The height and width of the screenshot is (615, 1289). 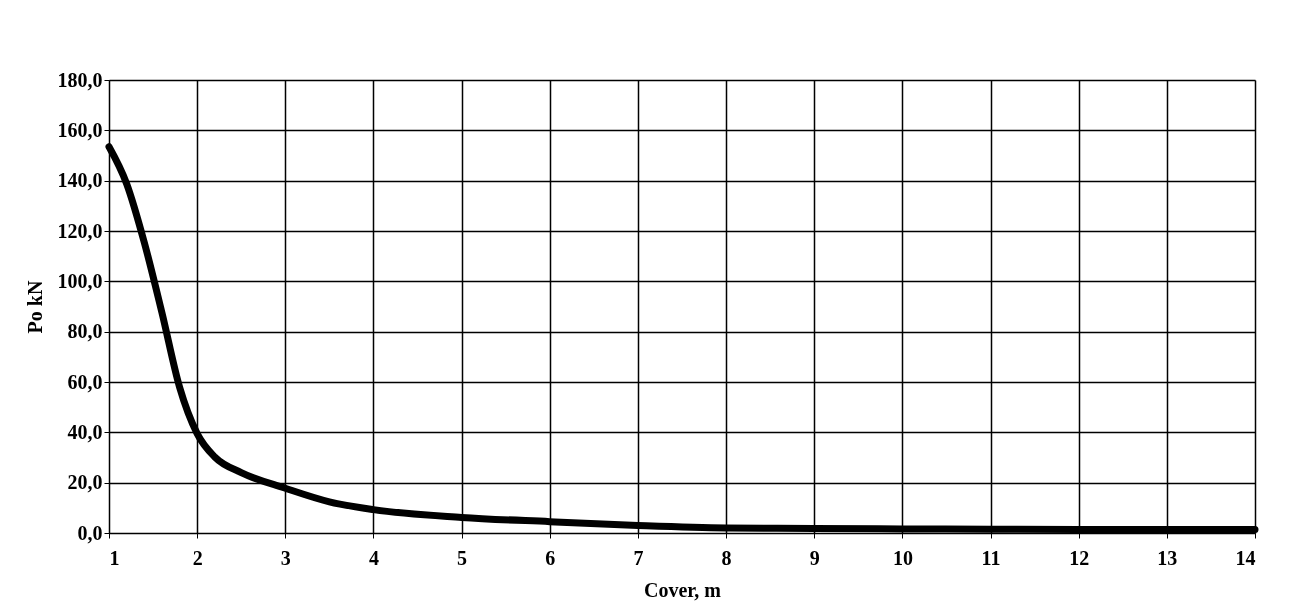 What do you see at coordinates (34, 307) in the screenshot?
I see `y-axis-title: Po kN` at bounding box center [34, 307].